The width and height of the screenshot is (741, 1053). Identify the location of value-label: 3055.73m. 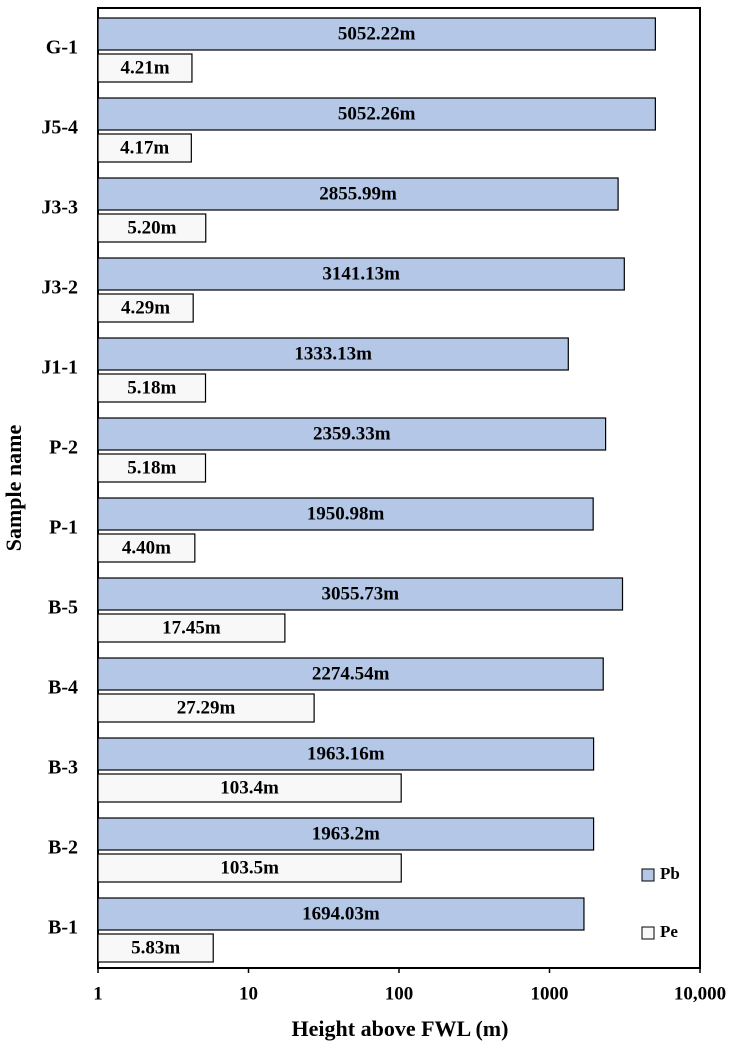
(360, 593).